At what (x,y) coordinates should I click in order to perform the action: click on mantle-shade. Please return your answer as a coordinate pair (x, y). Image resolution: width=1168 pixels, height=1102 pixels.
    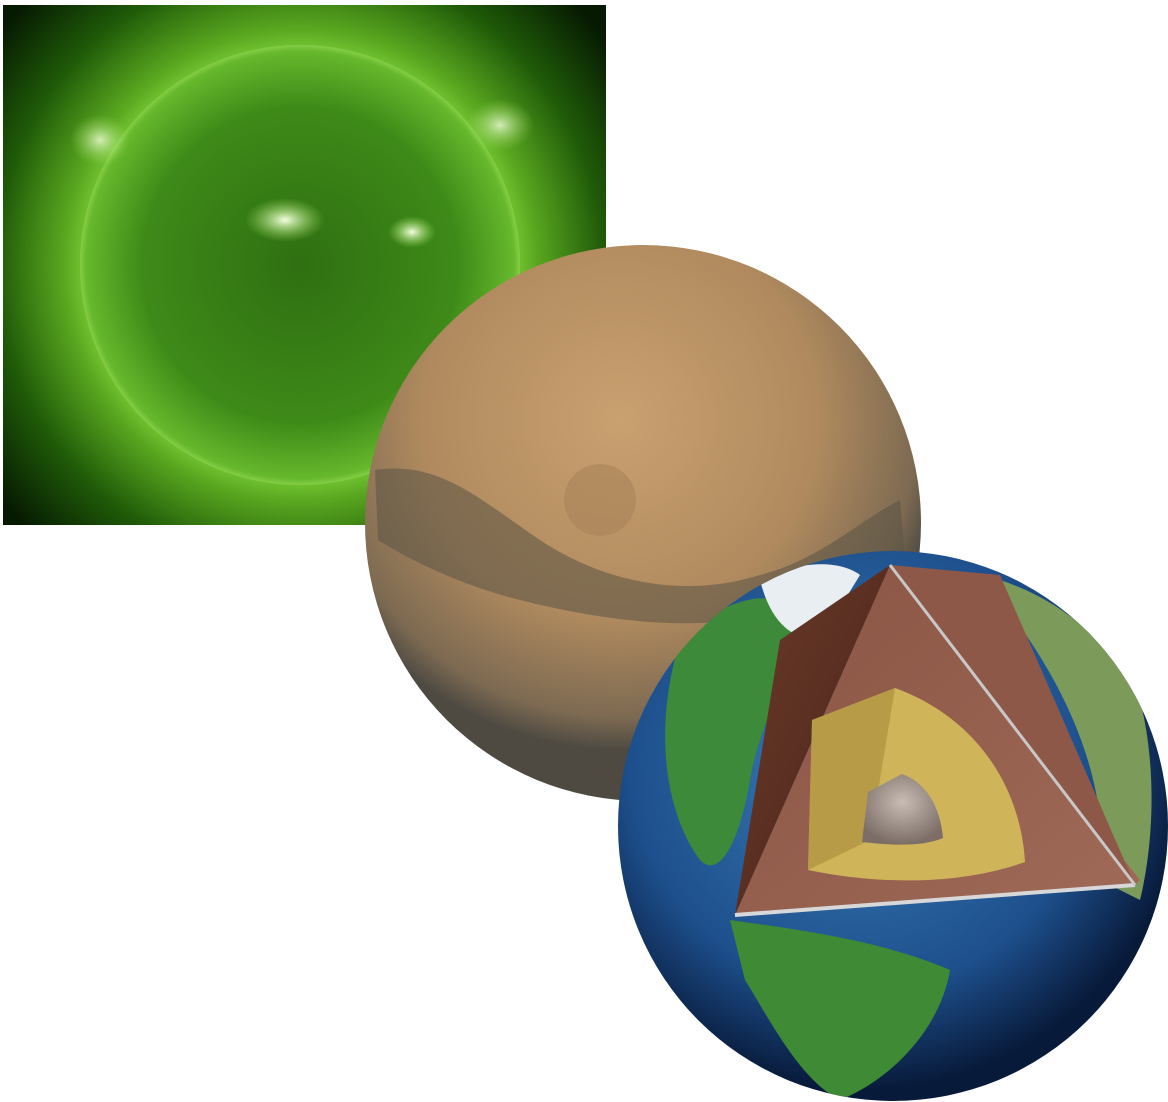
    Looking at the image, I should click on (851, 779).